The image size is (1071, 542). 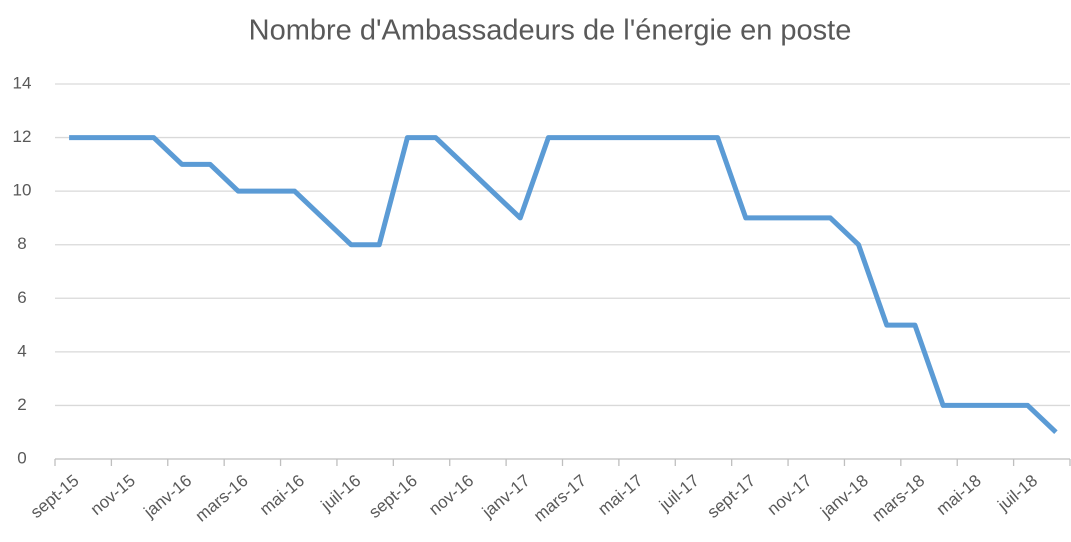 What do you see at coordinates (21, 297) in the screenshot?
I see `y-tick-label: 6` at bounding box center [21, 297].